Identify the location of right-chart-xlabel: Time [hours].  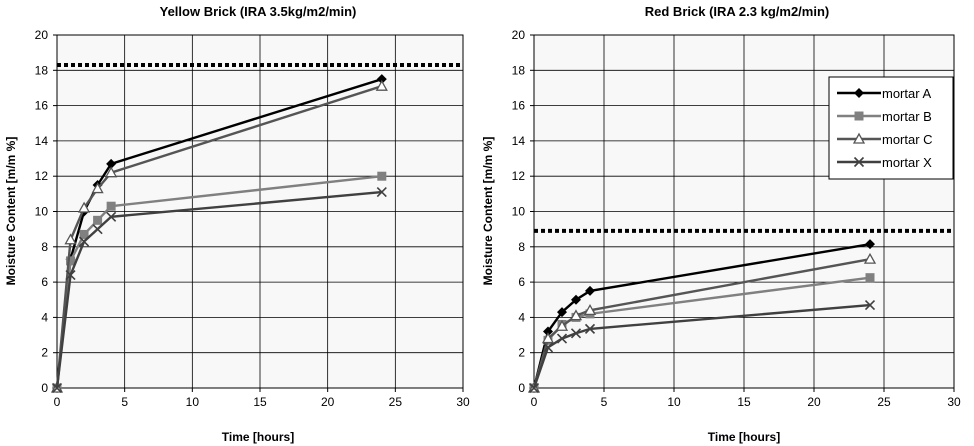
(744, 437).